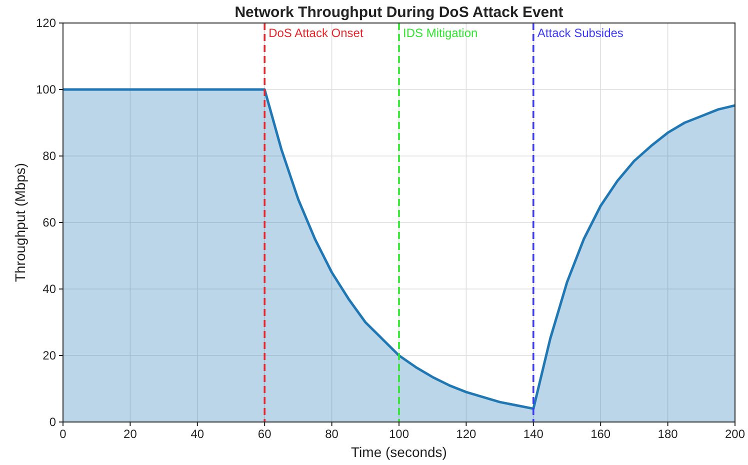 Image resolution: width=748 pixels, height=465 pixels. Describe the element at coordinates (533, 434) in the screenshot. I see `x-tick-label: 140` at that location.